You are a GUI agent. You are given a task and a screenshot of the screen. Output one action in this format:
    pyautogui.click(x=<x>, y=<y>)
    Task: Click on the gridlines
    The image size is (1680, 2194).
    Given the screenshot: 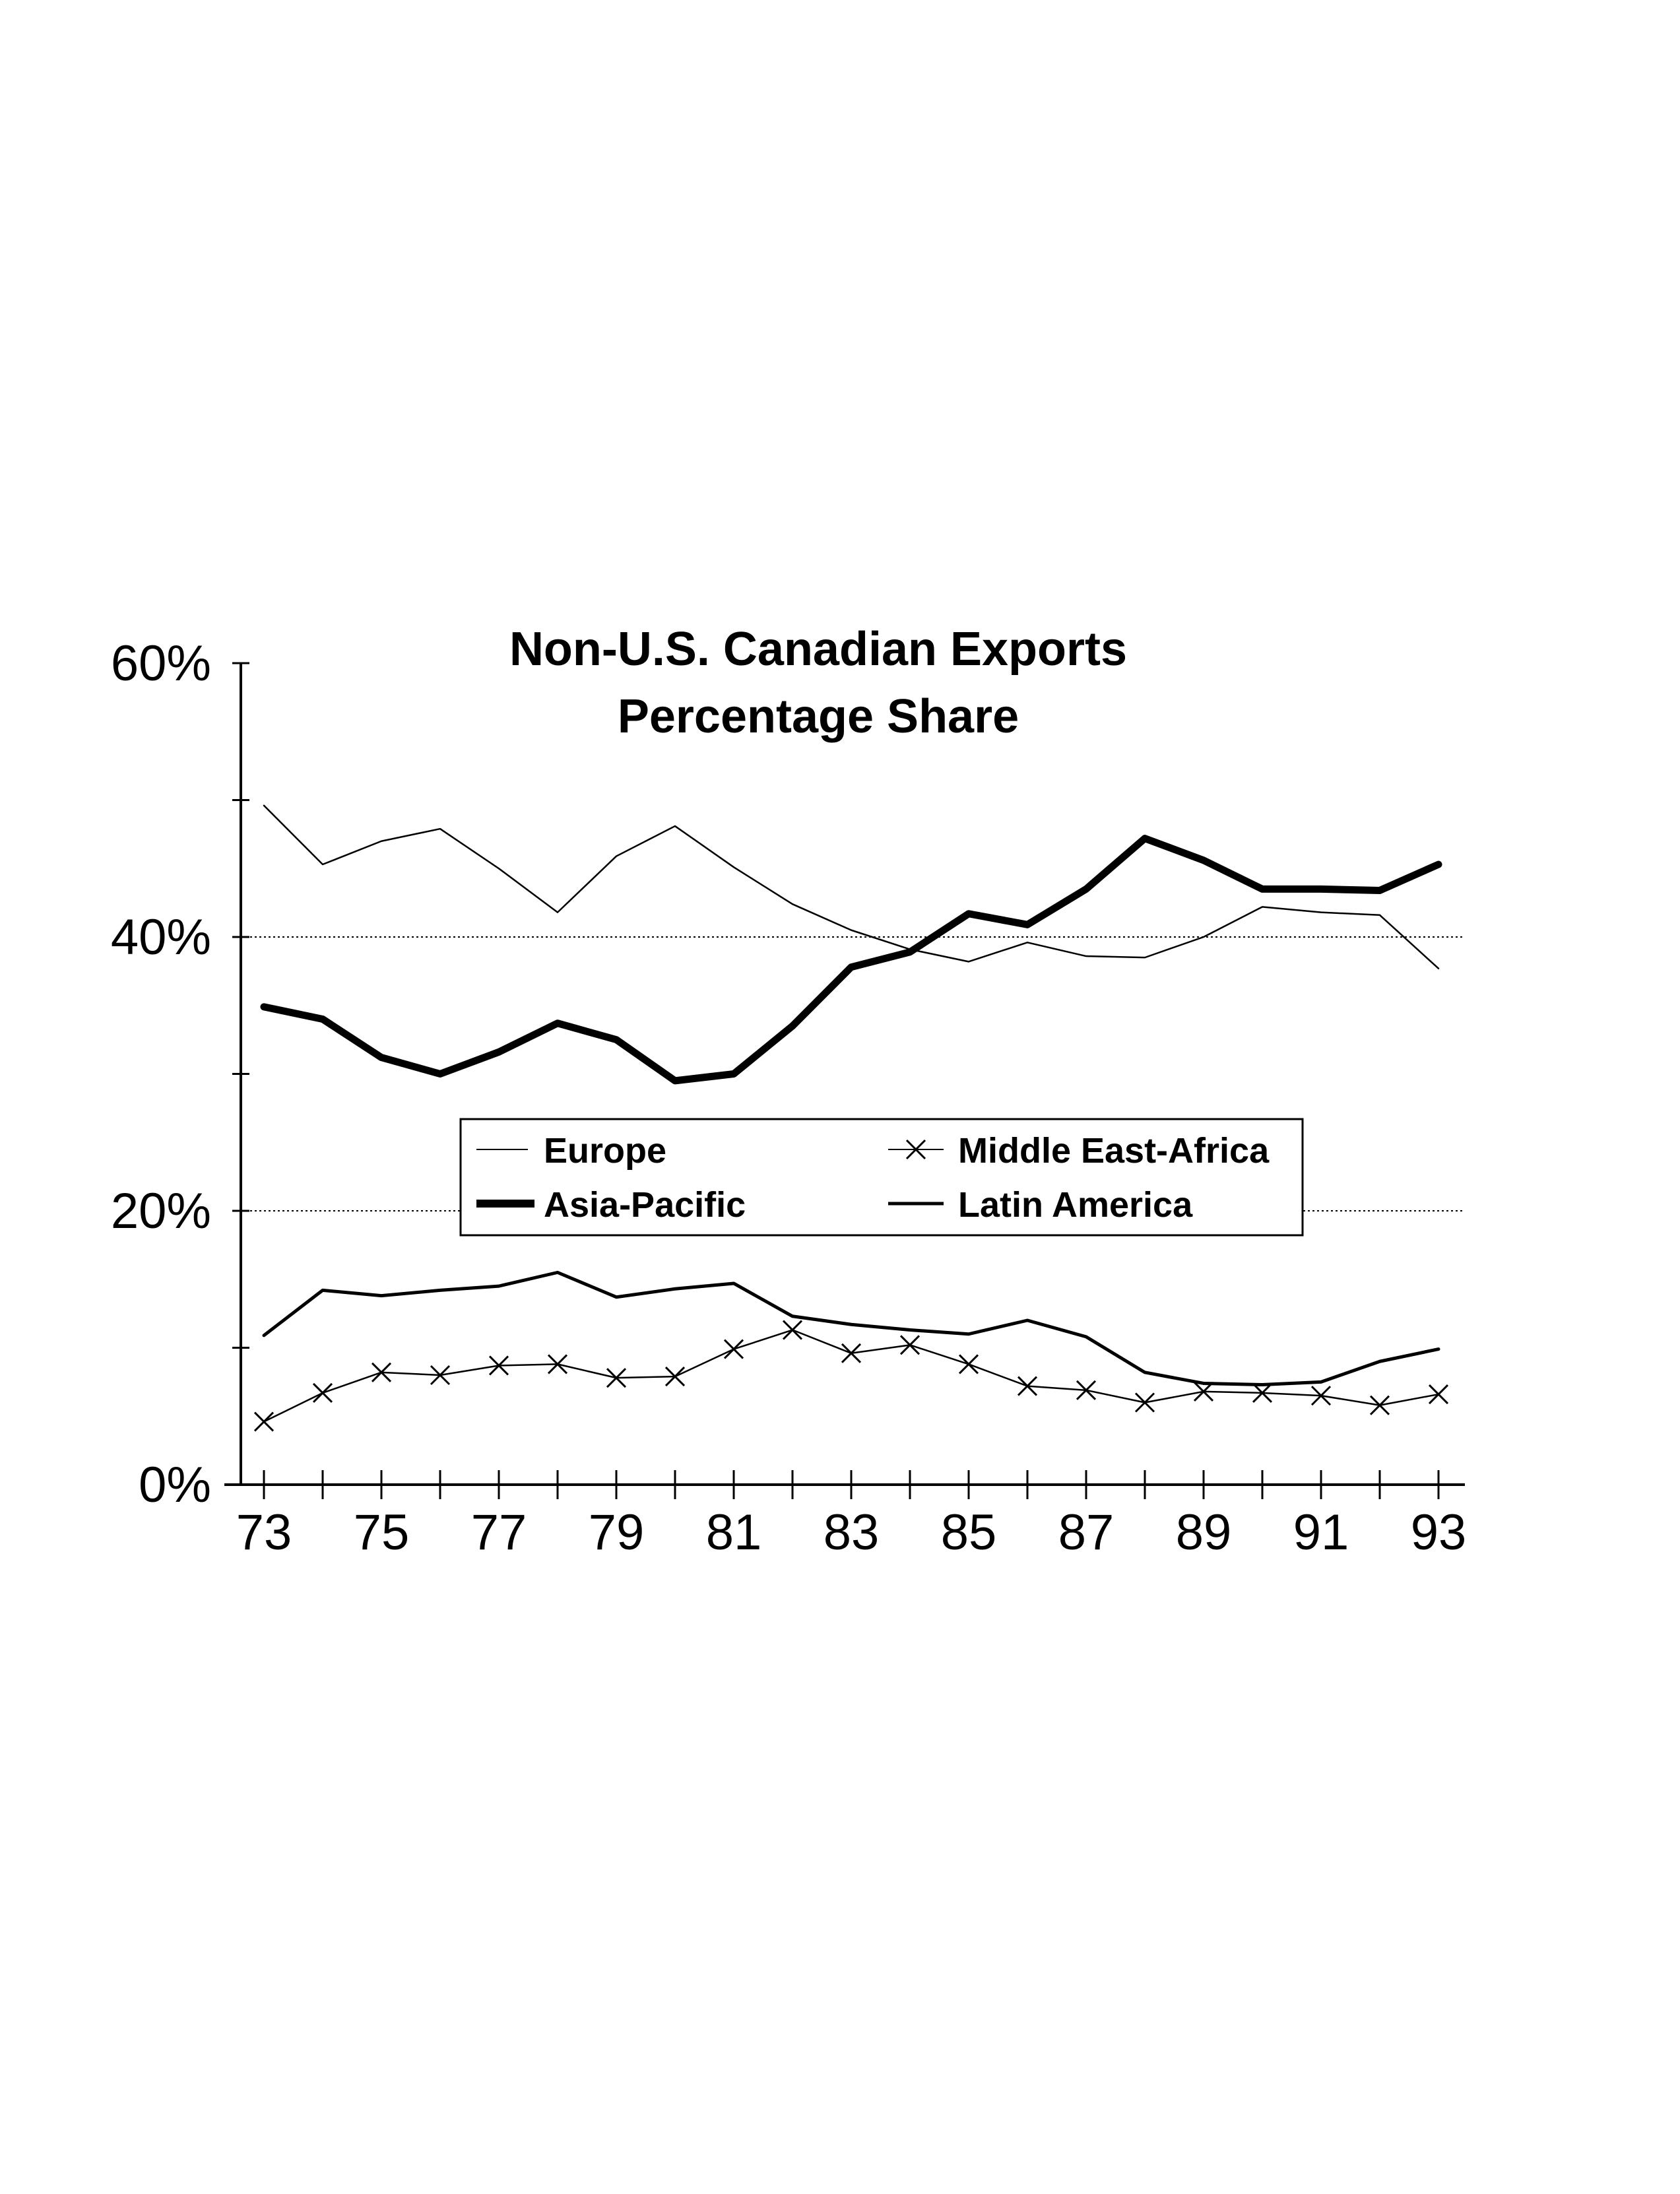 What is the action you would take?
    pyautogui.click(x=853, y=1073)
    